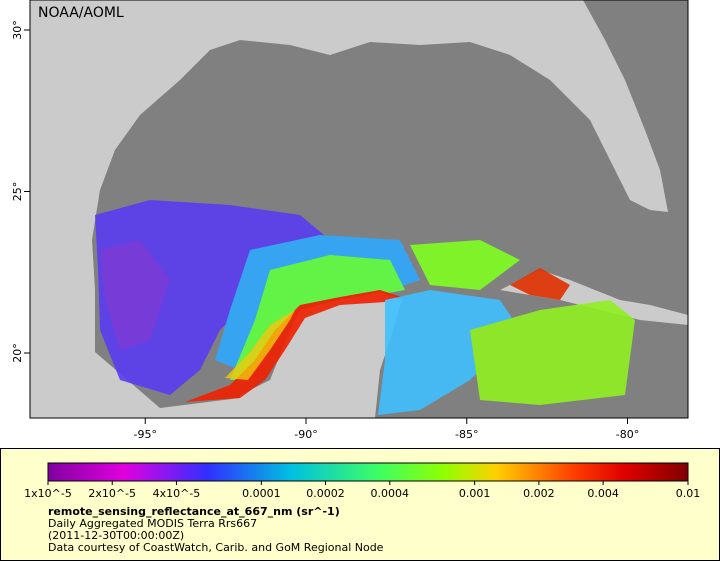 The width and height of the screenshot is (720, 561). Describe the element at coordinates (17, 30) in the screenshot. I see `lat-tick-label: 30°` at that location.